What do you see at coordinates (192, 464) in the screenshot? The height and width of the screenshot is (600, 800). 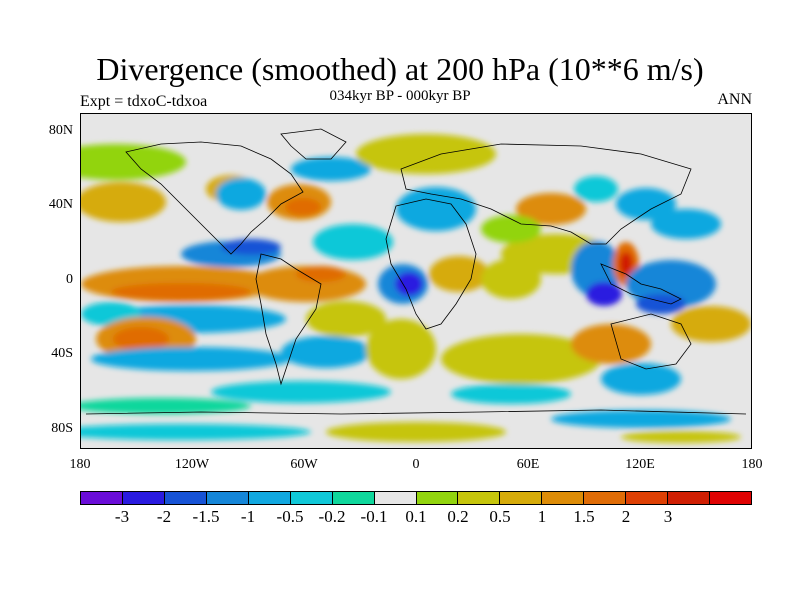 I see `x-tick-120w: 120W` at bounding box center [192, 464].